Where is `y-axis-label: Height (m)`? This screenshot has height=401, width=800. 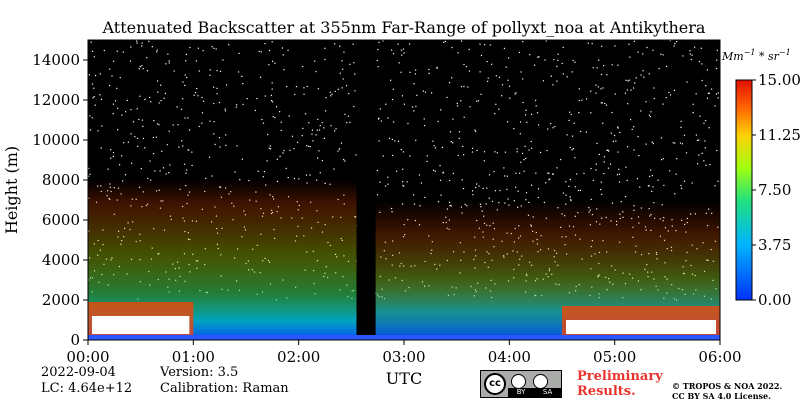
y-axis-label: Height (m) is located at coordinates (11, 190).